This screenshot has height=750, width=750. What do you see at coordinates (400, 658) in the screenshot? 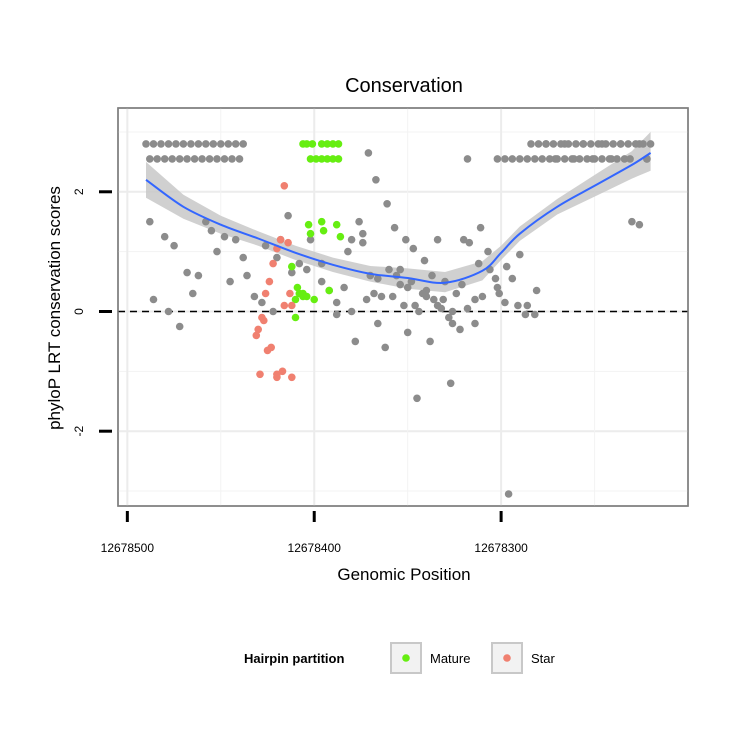
I see `legend: Hairpin partition Mature Star` at bounding box center [400, 658].